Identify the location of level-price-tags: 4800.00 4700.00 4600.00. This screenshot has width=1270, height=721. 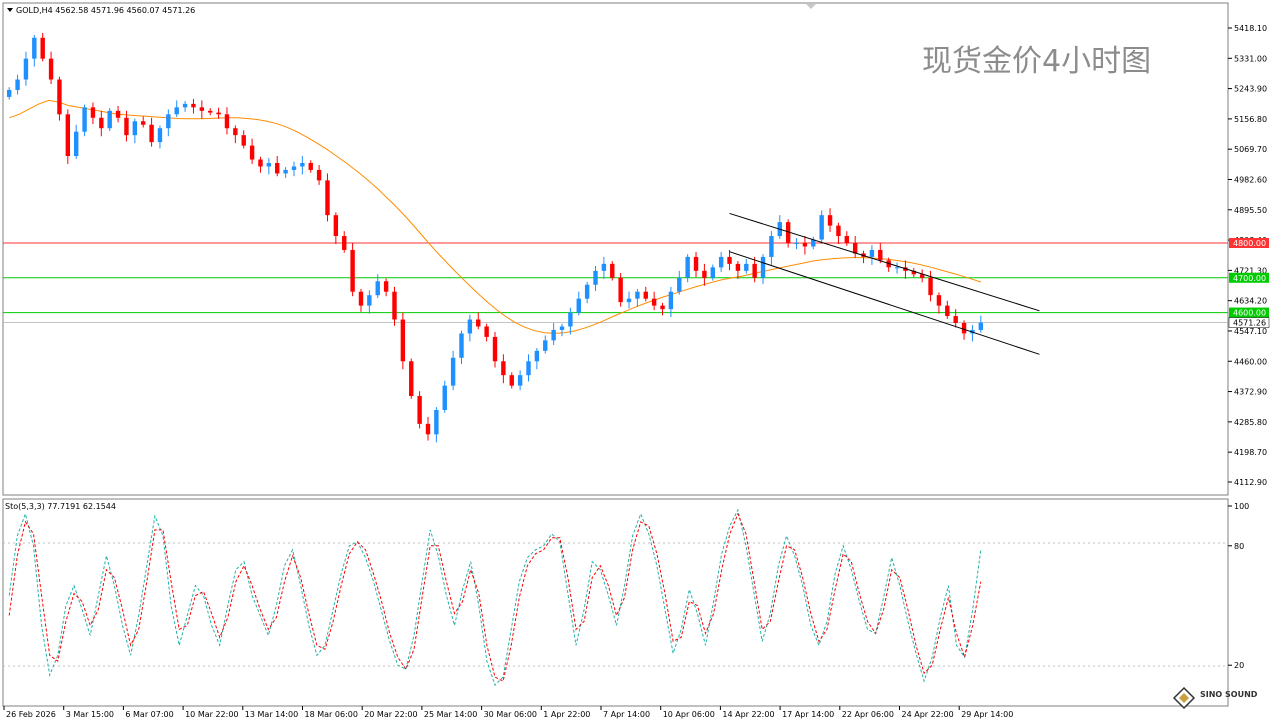
(1249, 277).